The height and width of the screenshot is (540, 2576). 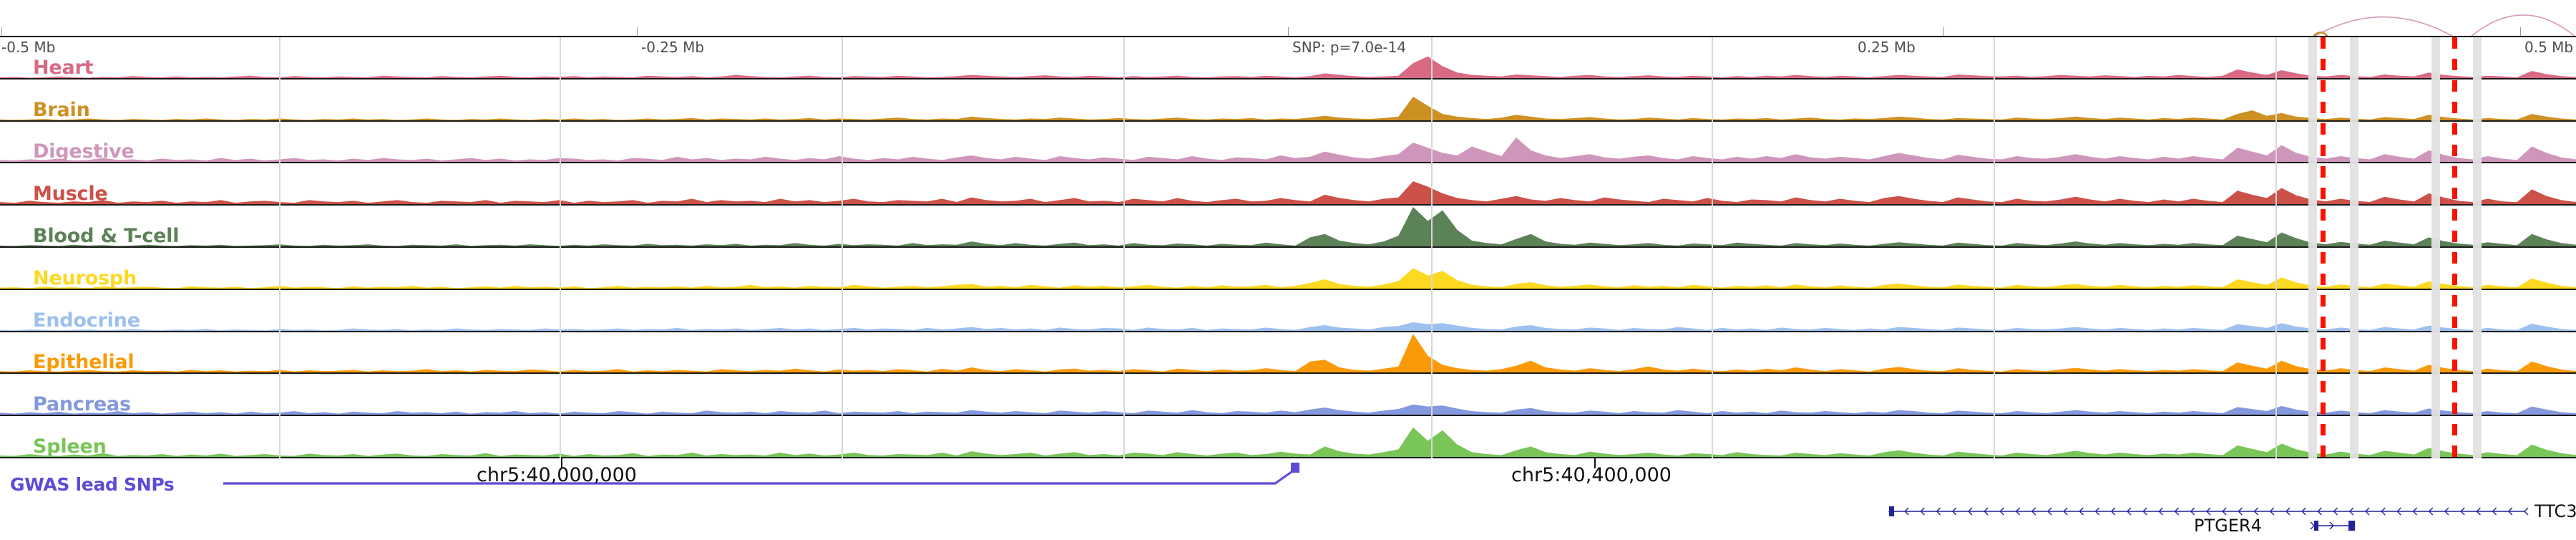 What do you see at coordinates (1591, 475) in the screenshot?
I see `coordinate-label: chr5:40,400,000` at bounding box center [1591, 475].